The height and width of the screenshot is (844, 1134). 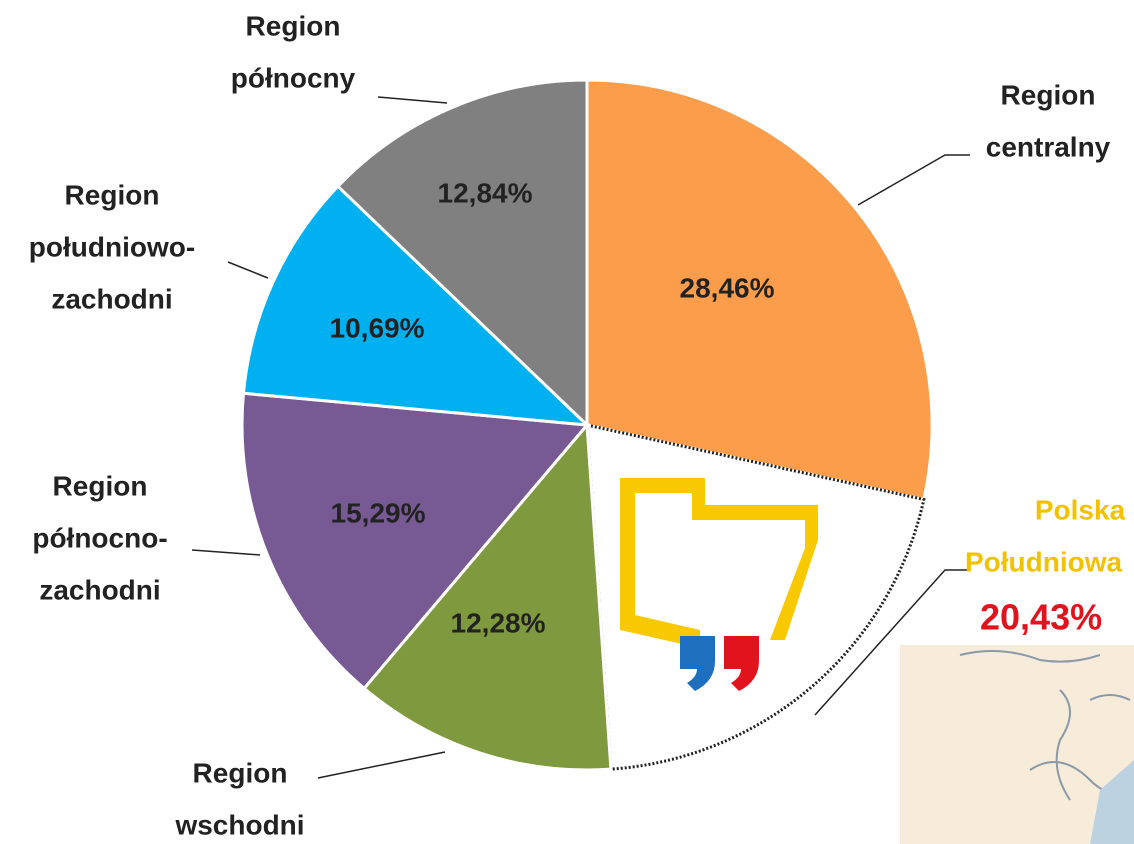 What do you see at coordinates (719, 584) in the screenshot?
I see `logo` at bounding box center [719, 584].